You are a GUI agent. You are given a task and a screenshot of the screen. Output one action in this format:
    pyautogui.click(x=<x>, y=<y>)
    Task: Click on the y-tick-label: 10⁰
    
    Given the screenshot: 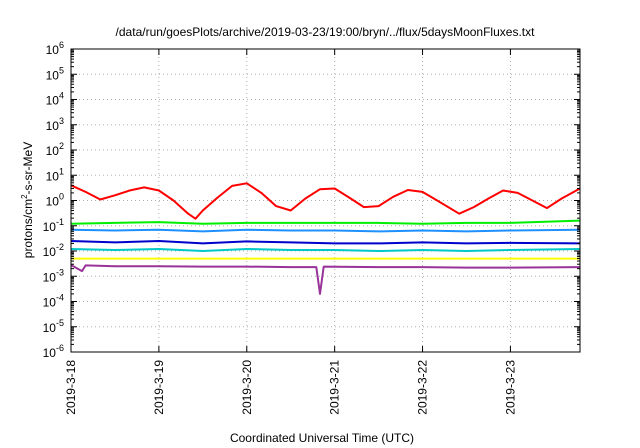 What is the action you would take?
    pyautogui.click(x=55, y=200)
    